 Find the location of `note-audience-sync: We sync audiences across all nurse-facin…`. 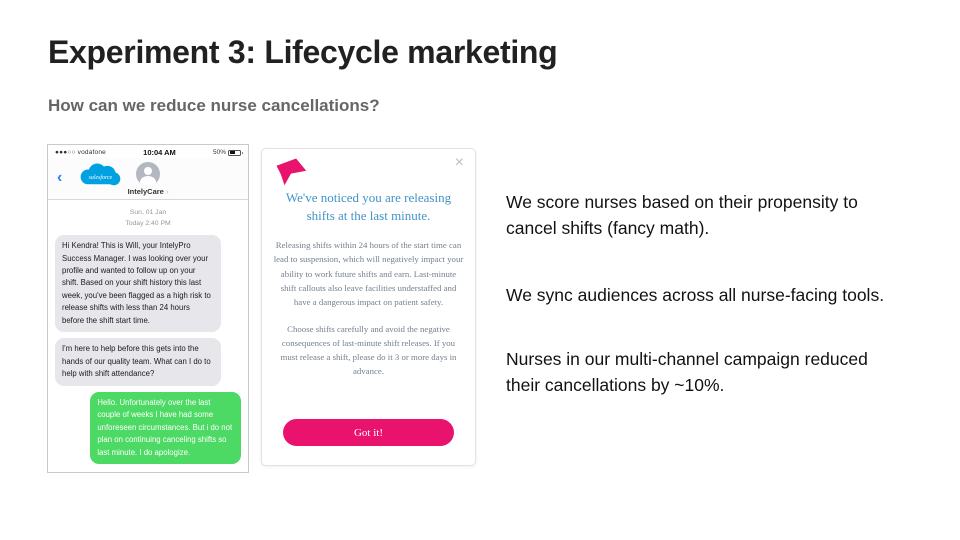

note-audience-sync: We sync audiences across all nurse-facin… is located at coordinates (695, 295).